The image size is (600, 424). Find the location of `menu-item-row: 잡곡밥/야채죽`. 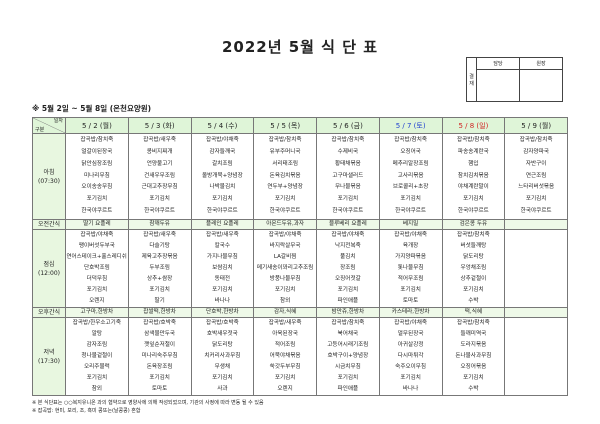

menu-item-row: 잡곡밥/야채죽 is located at coordinates (222, 141).